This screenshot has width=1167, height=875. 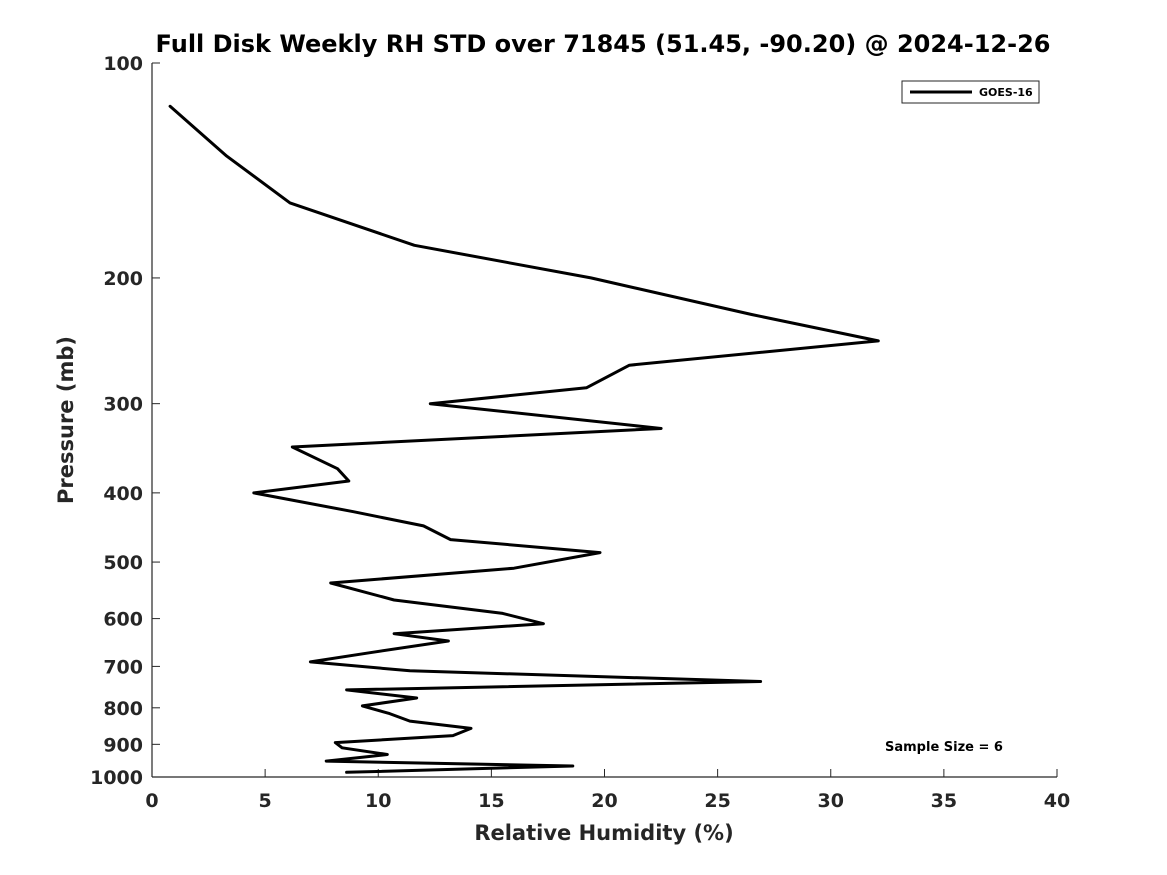 I want to click on x-tick-label: 15, so click(x=491, y=801).